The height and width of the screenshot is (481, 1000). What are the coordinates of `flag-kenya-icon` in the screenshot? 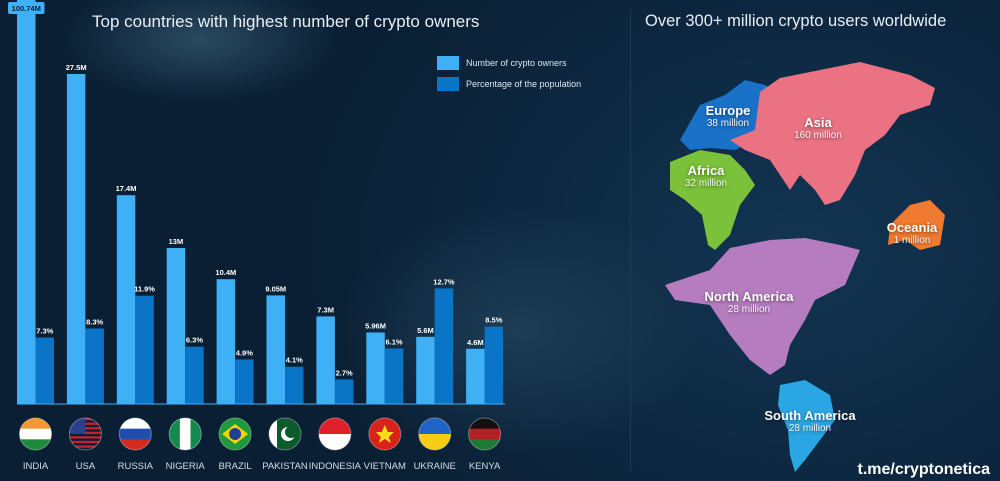 It's located at (485, 434).